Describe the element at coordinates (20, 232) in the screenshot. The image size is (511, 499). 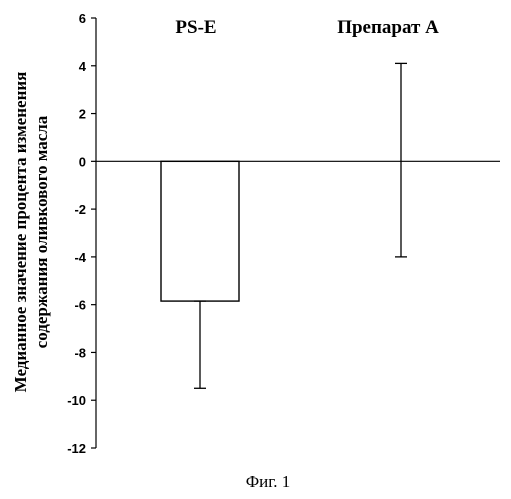
I see `y-axis-label-line-1: Медианное значение процента изменения` at that location.